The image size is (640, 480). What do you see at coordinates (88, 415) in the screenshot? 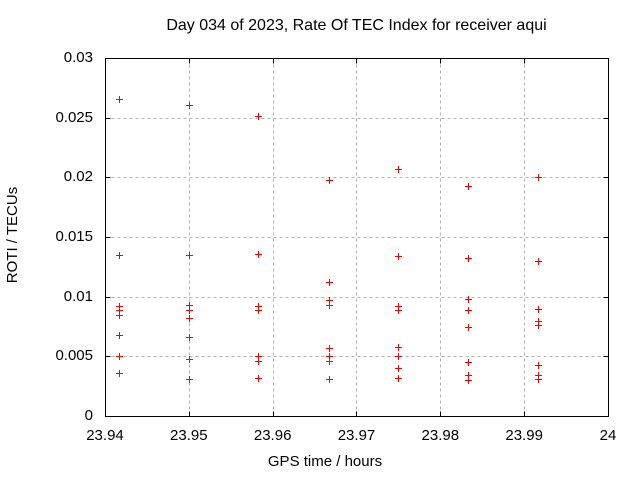
I see `y-tick-label: 0` at bounding box center [88, 415].